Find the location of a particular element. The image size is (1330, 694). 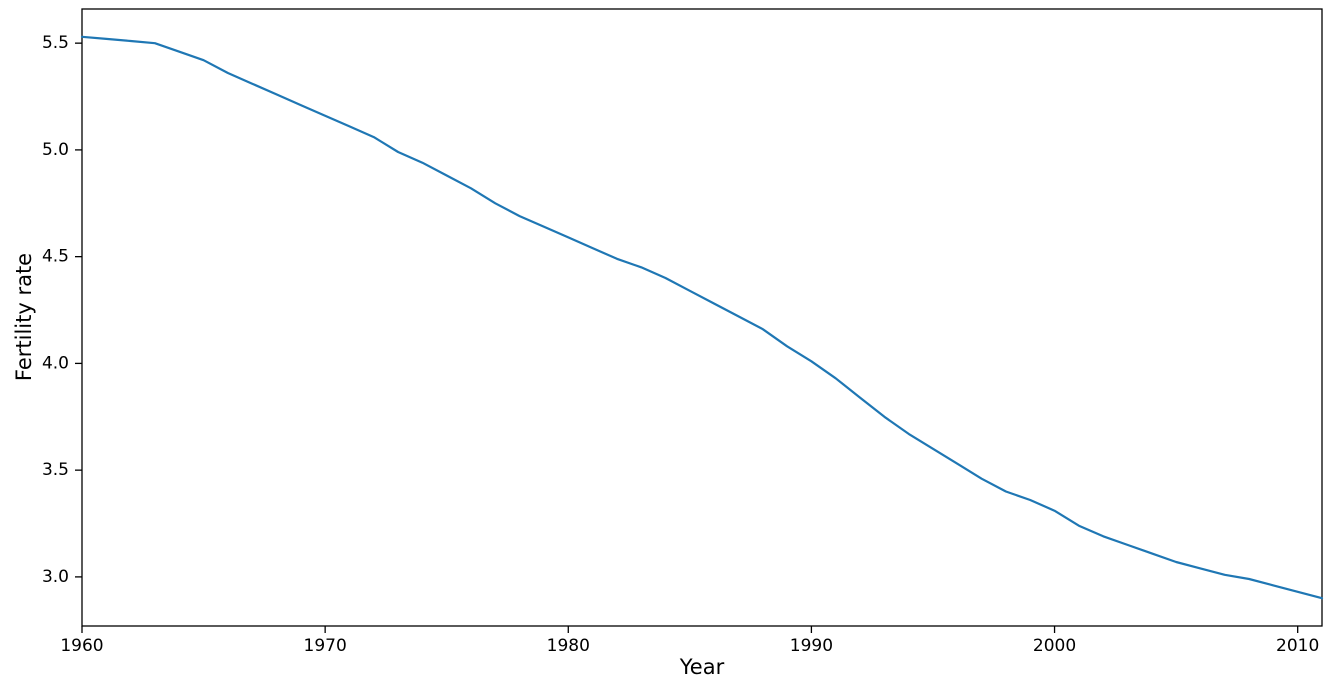

y-axis-title: Fertility rate is located at coordinates (24, 317).